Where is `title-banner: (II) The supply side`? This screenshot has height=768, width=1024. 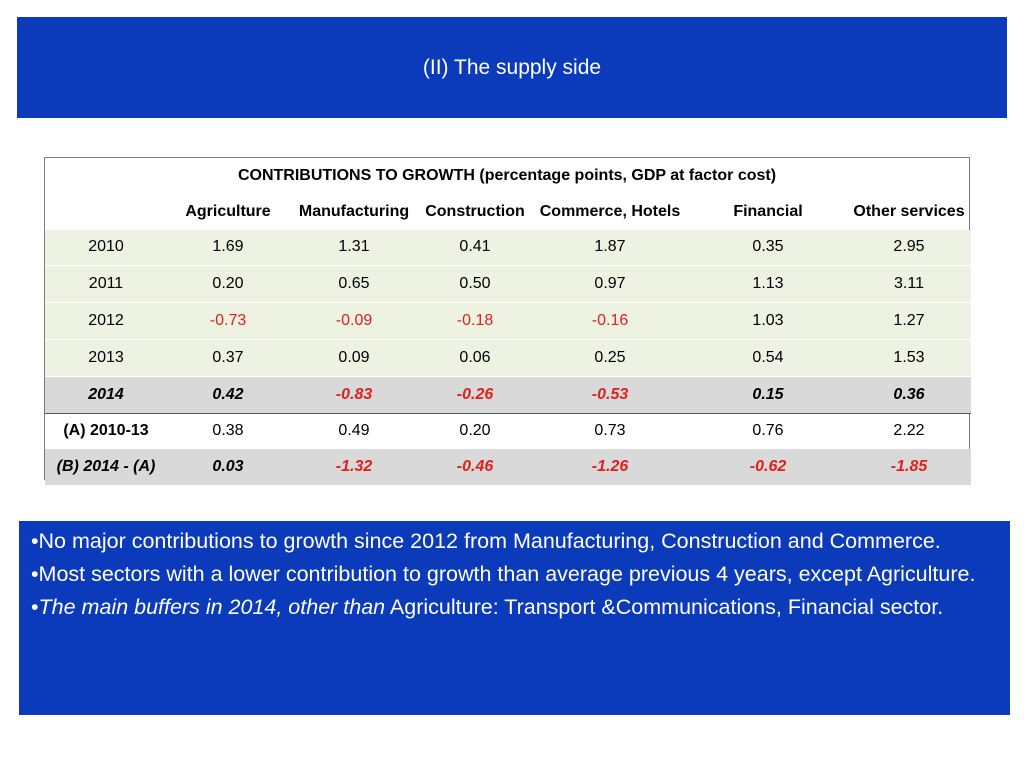
title-banner: (II) The supply side is located at coordinates (512, 67).